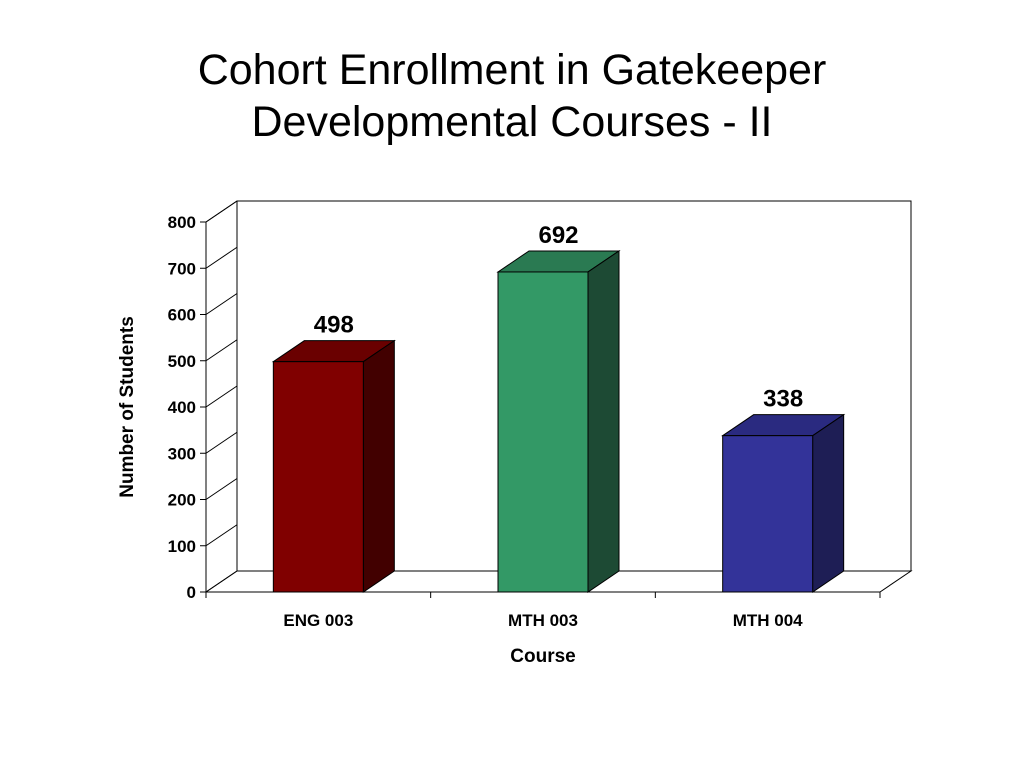 The image size is (1024, 768). Describe the element at coordinates (182, 546) in the screenshot. I see `y-tick-label: 100` at that location.